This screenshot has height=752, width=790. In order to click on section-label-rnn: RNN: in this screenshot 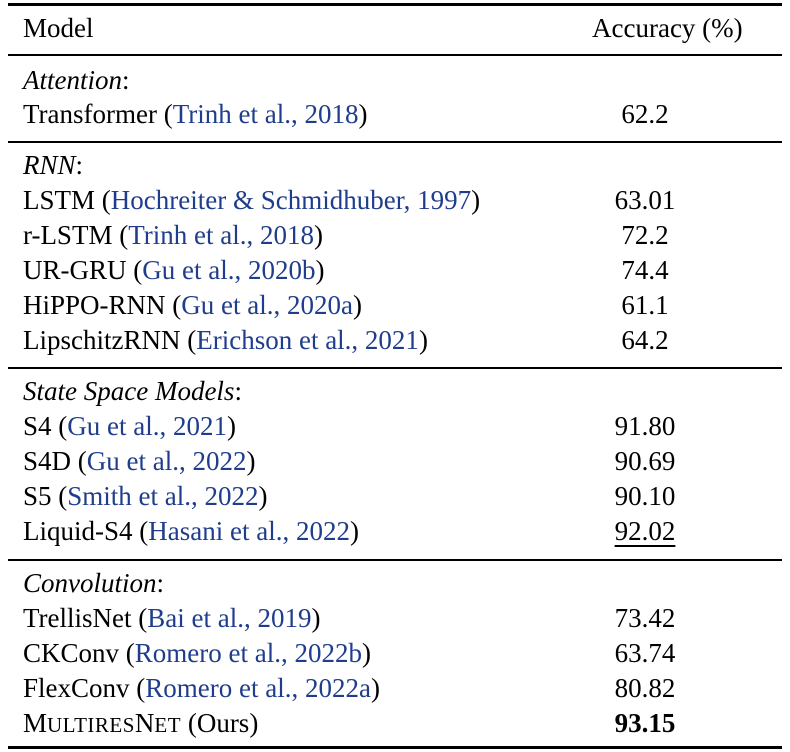, I will do `click(53, 165)`.